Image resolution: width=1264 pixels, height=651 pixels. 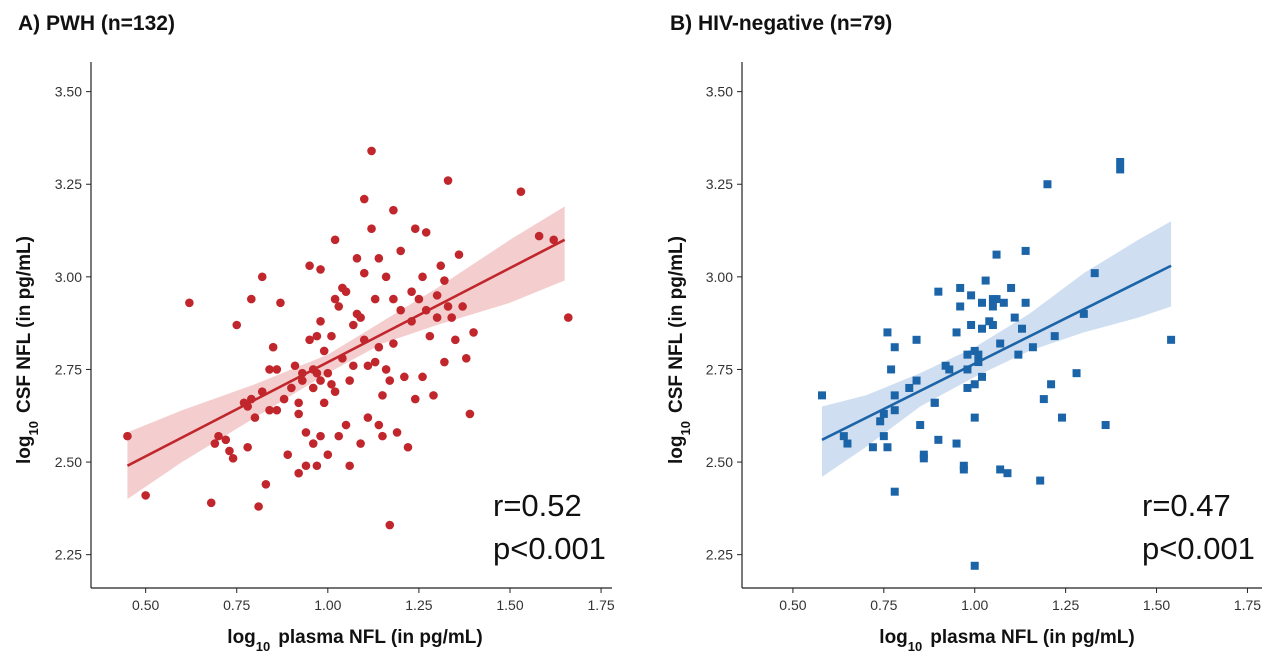 I want to click on panel-title: B) HIV-negative (n=79), so click(x=781, y=23).